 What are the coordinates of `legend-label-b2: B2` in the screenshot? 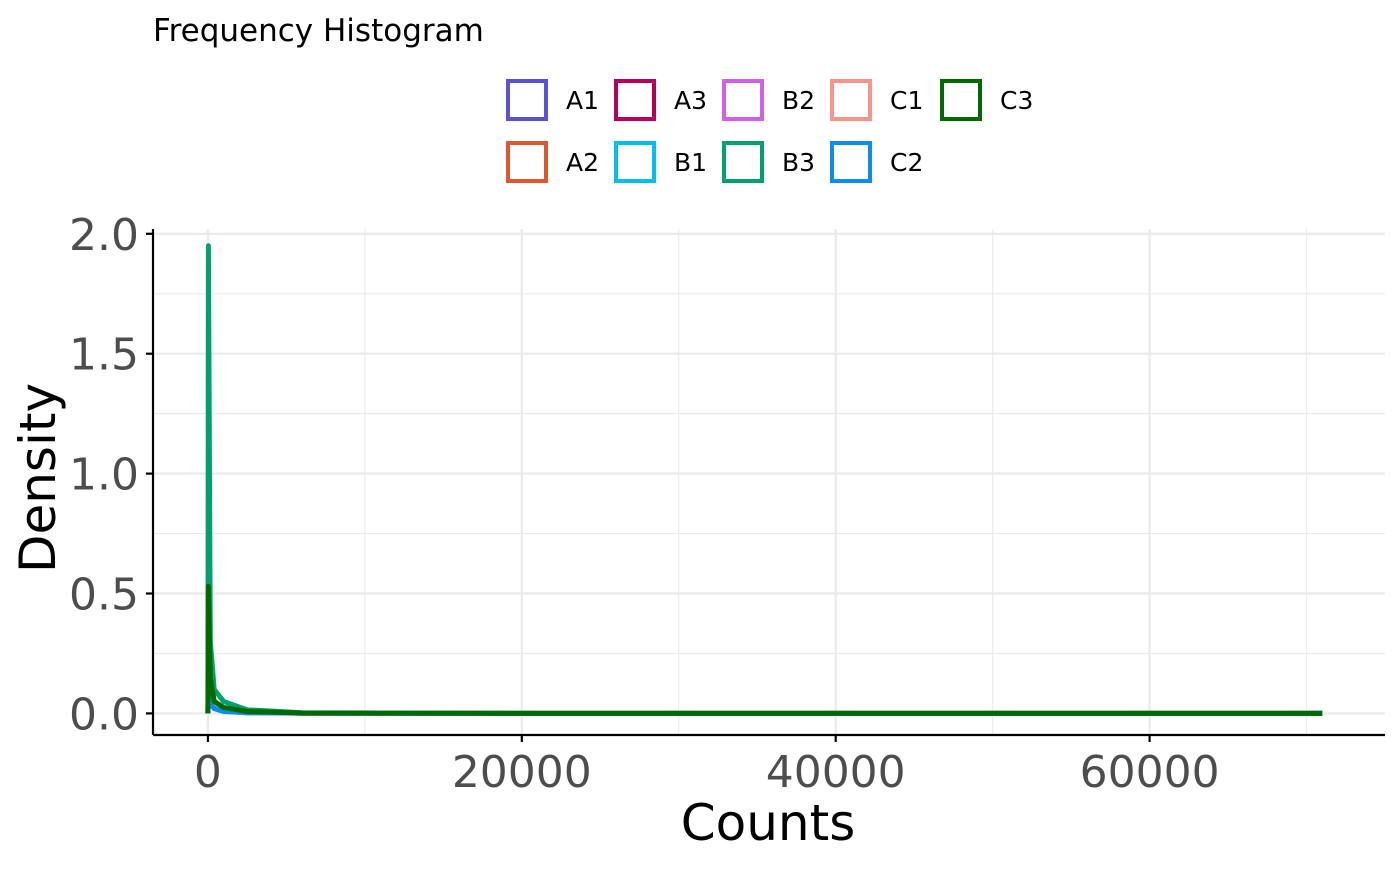 It's located at (798, 100).